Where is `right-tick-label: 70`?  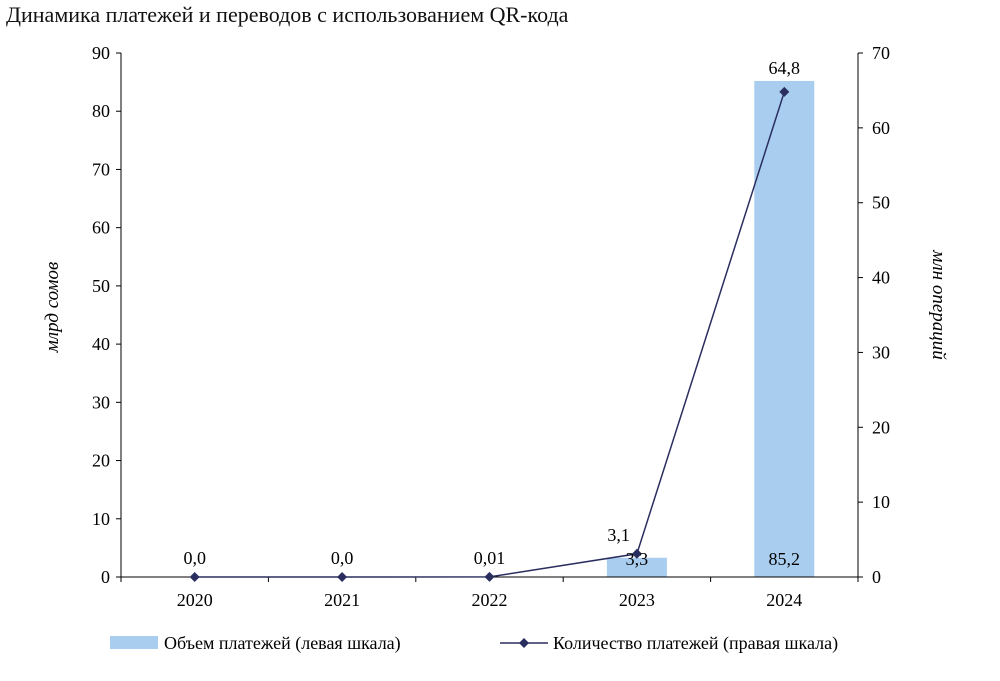 right-tick-label: 70 is located at coordinates (881, 53).